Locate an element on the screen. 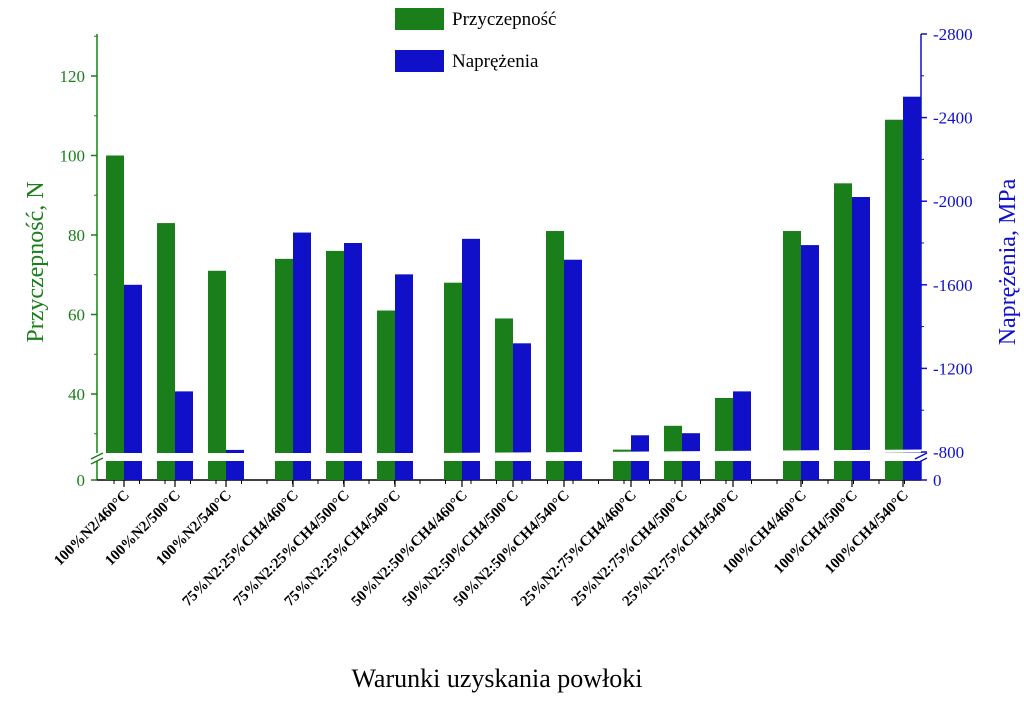  axis-break-band is located at coordinates (509, 457).